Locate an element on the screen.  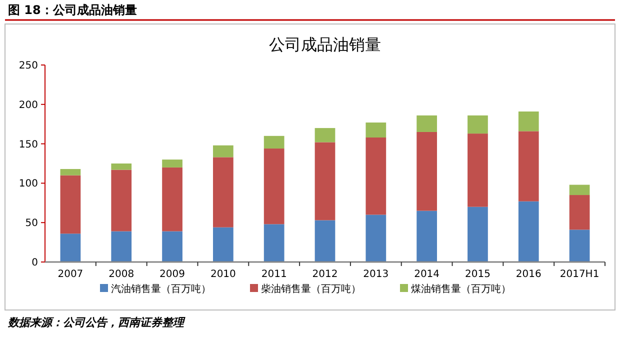
legend-label: 柴油销售量（百万吨） is located at coordinates (311, 289).